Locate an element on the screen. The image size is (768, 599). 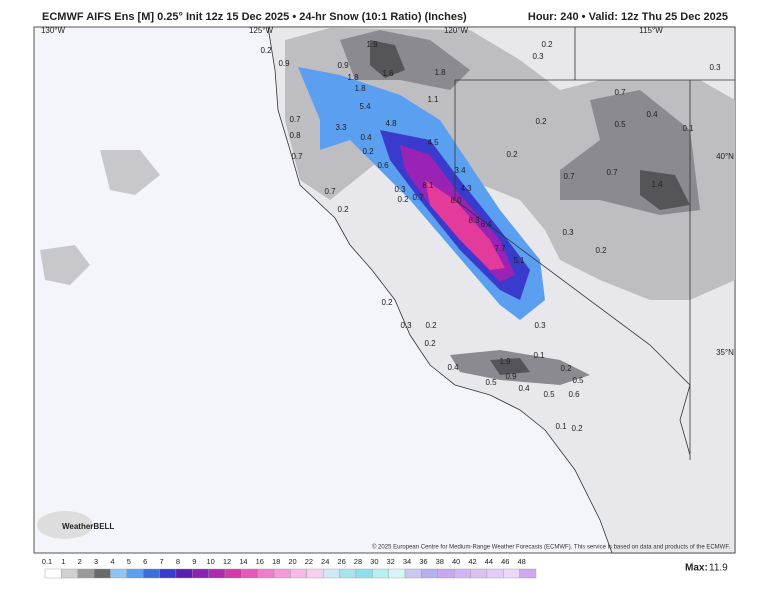
colorbar-label: 42 is located at coordinates (472, 561).